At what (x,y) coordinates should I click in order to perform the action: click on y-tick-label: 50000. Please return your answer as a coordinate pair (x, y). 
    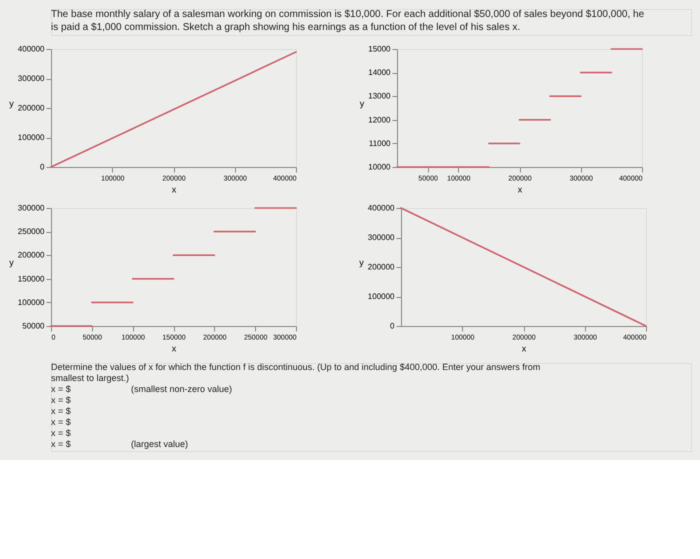
    Looking at the image, I should click on (34, 326).